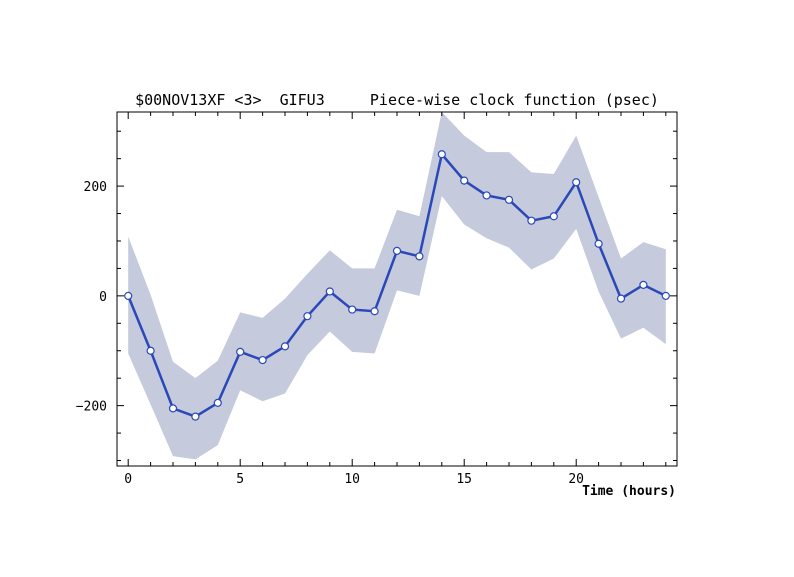 The height and width of the screenshot is (577, 794). I want to click on x-tick-label: 20, so click(576, 479).